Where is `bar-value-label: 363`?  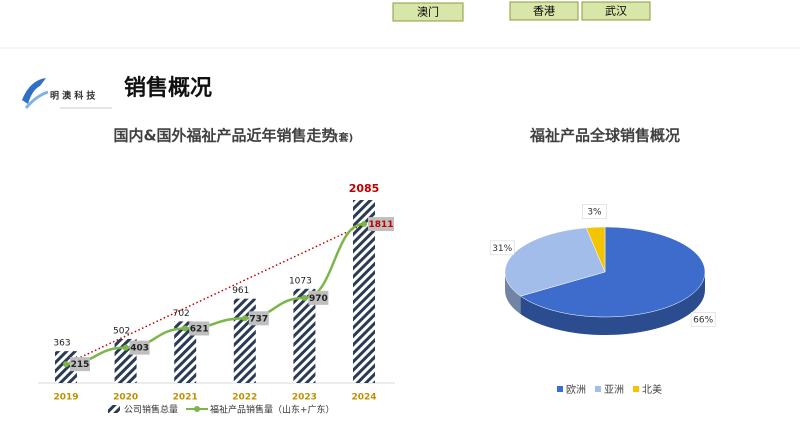 bar-value-label: 363 is located at coordinates (61, 344).